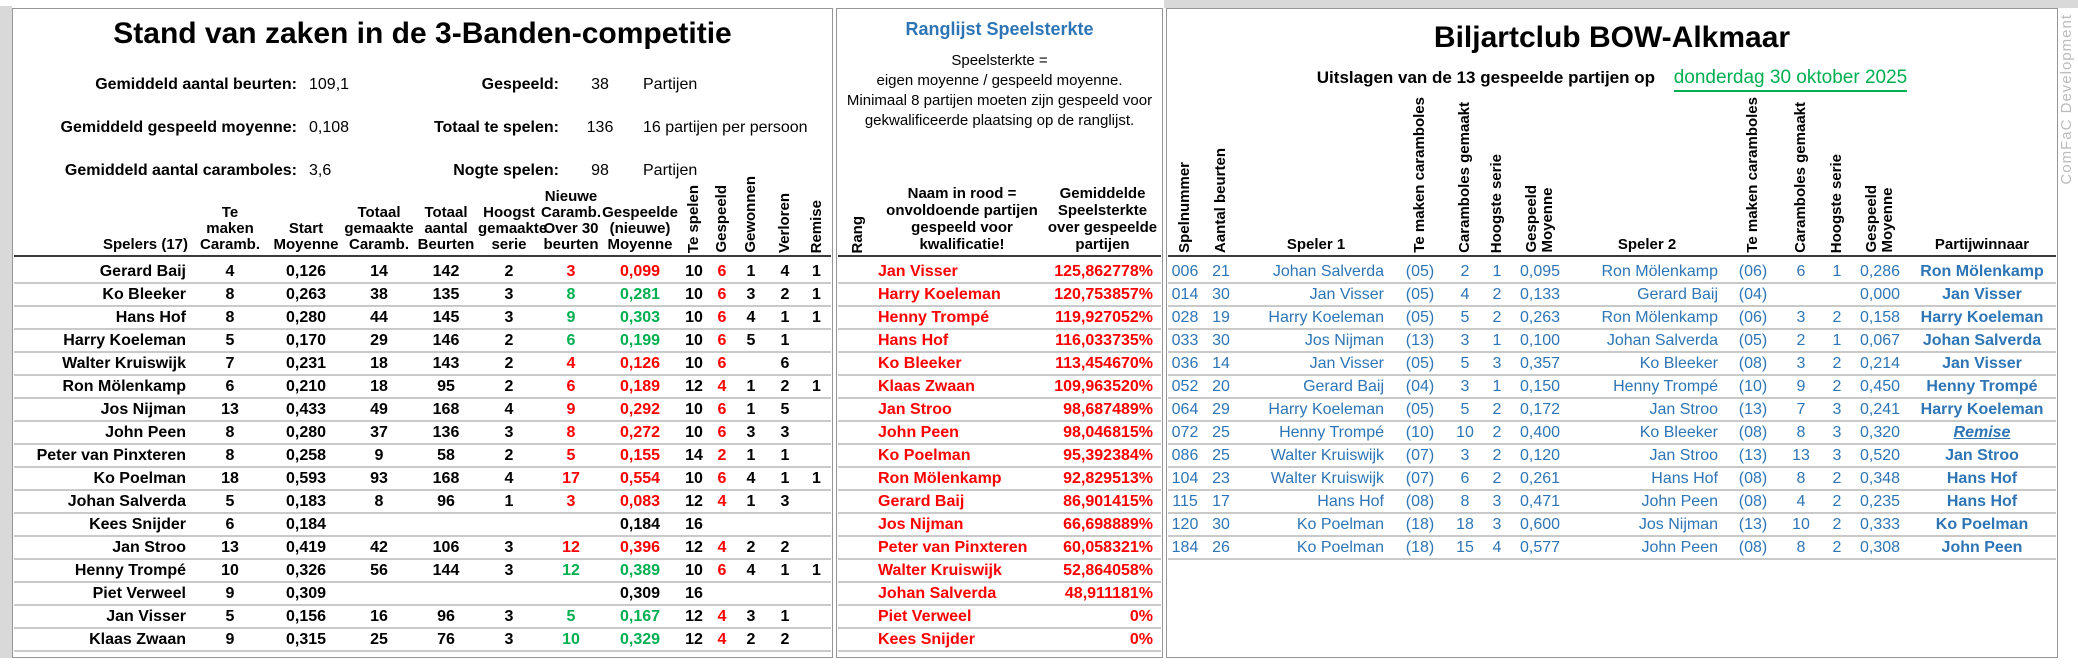 This screenshot has width=2078, height=664. What do you see at coordinates (939, 294) in the screenshot?
I see `cell-naam: Harry Koeleman` at bounding box center [939, 294].